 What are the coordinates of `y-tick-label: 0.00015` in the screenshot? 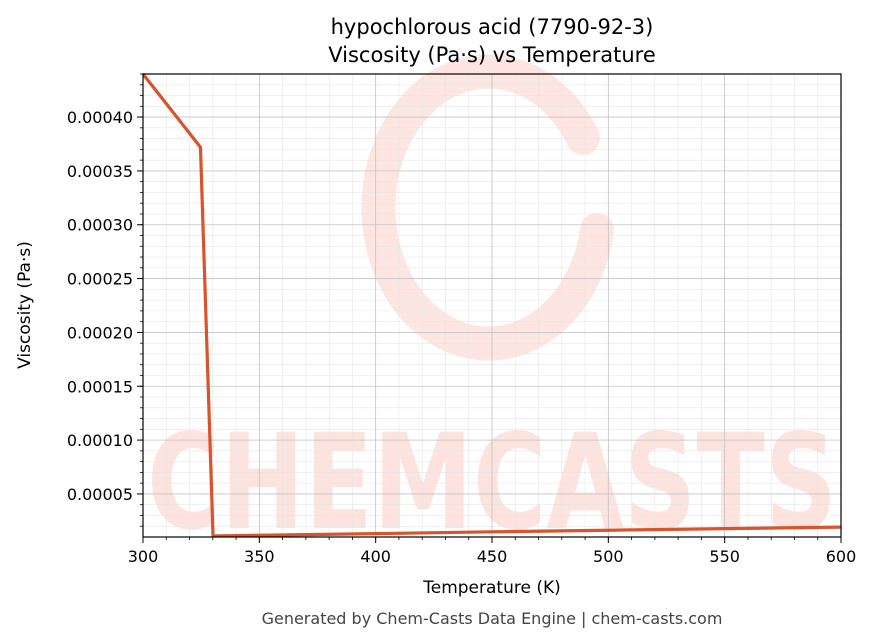 It's located at (100, 386).